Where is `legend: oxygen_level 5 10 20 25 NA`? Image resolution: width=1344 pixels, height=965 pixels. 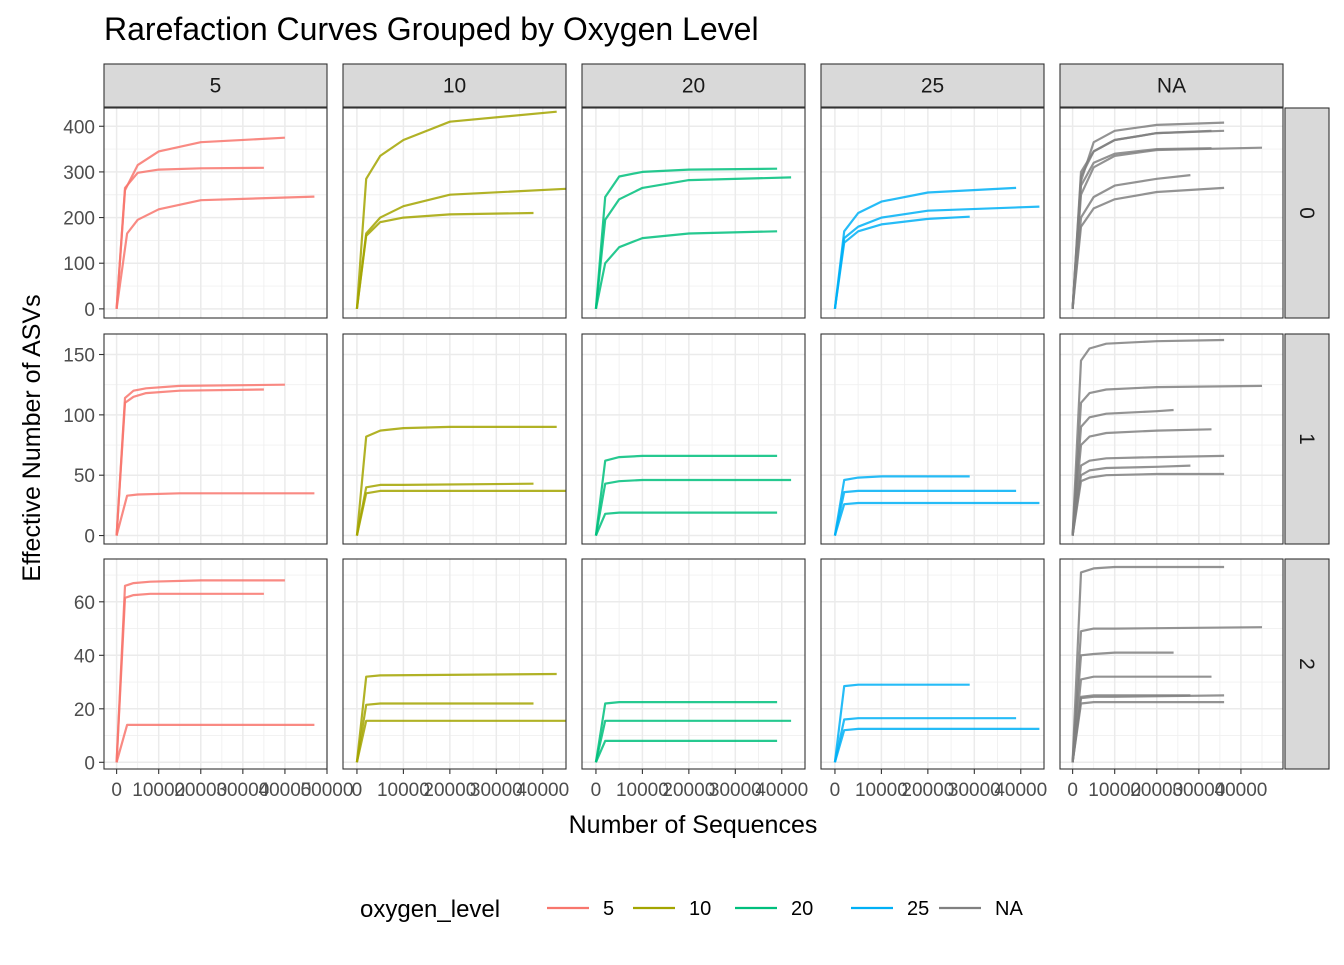 legend: oxygen_level 5 10 20 25 NA is located at coordinates (691, 909).